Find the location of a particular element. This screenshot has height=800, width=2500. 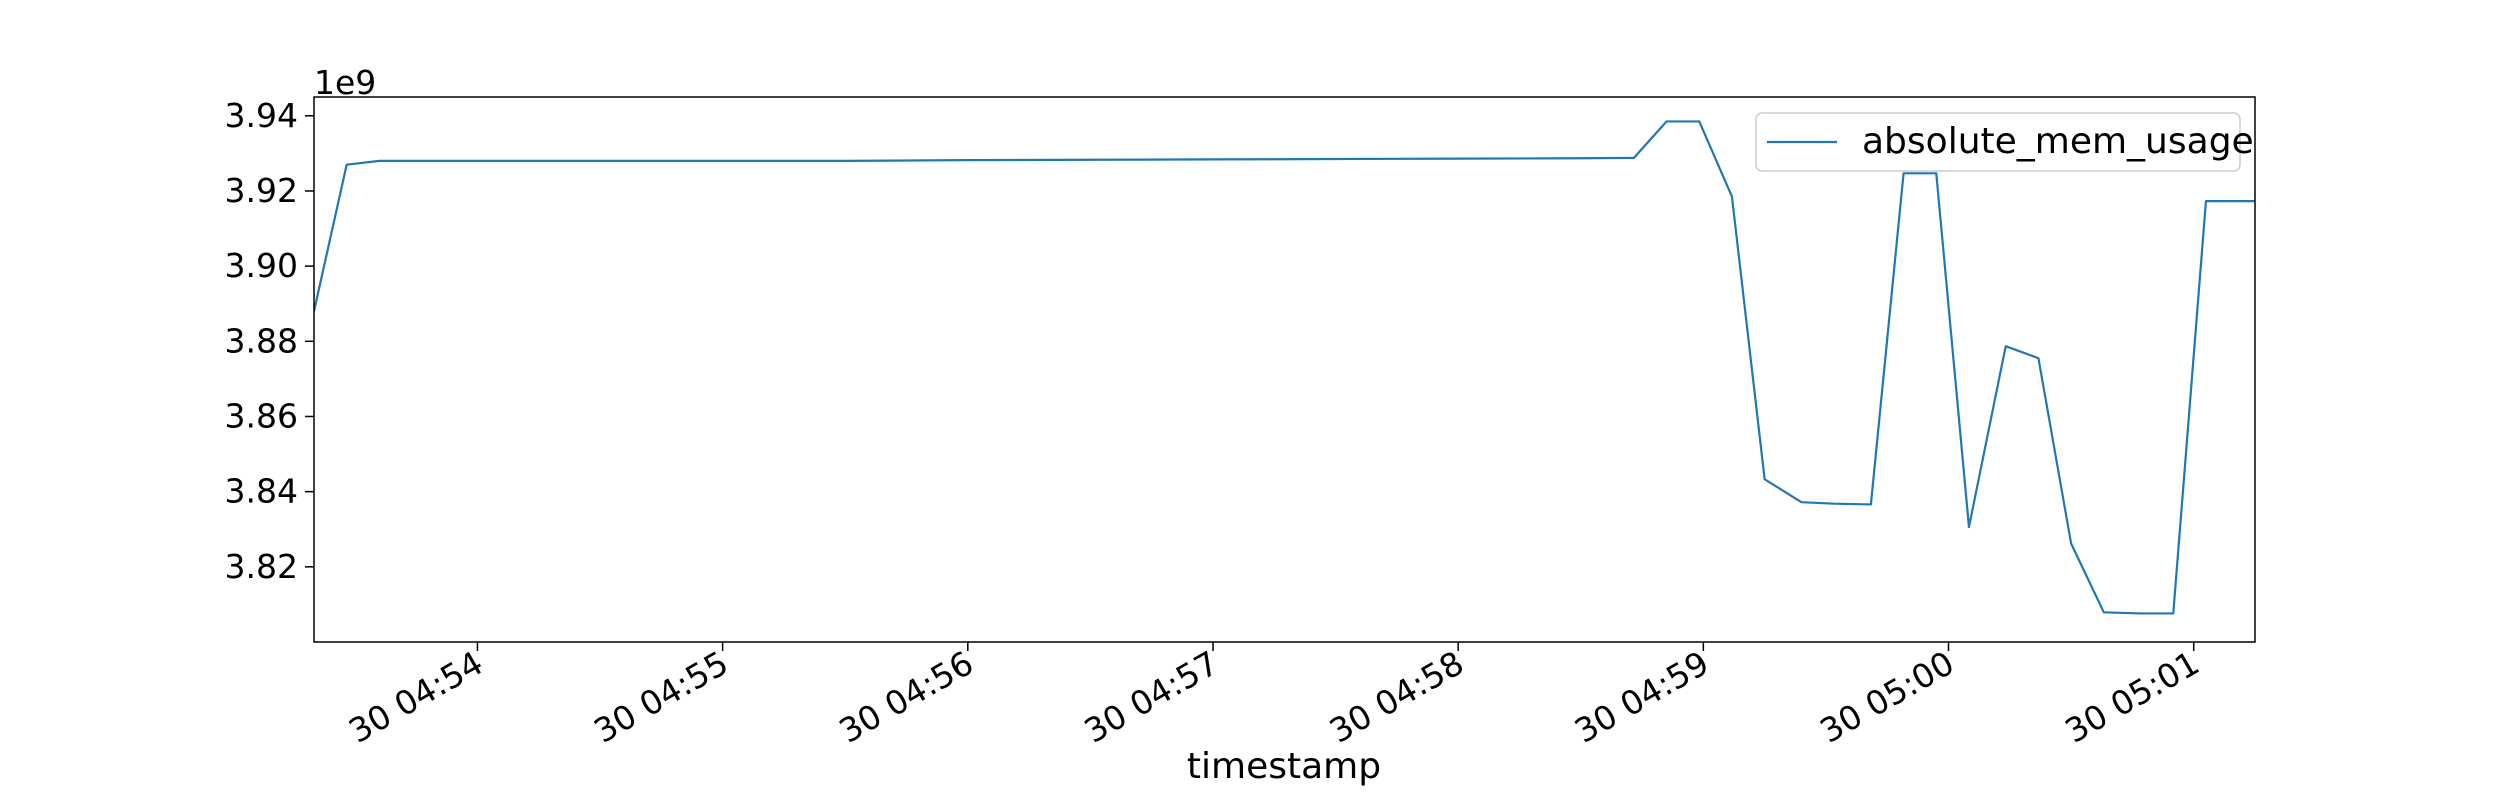

y-axis-offset-label: 1e9 is located at coordinates (345, 82).